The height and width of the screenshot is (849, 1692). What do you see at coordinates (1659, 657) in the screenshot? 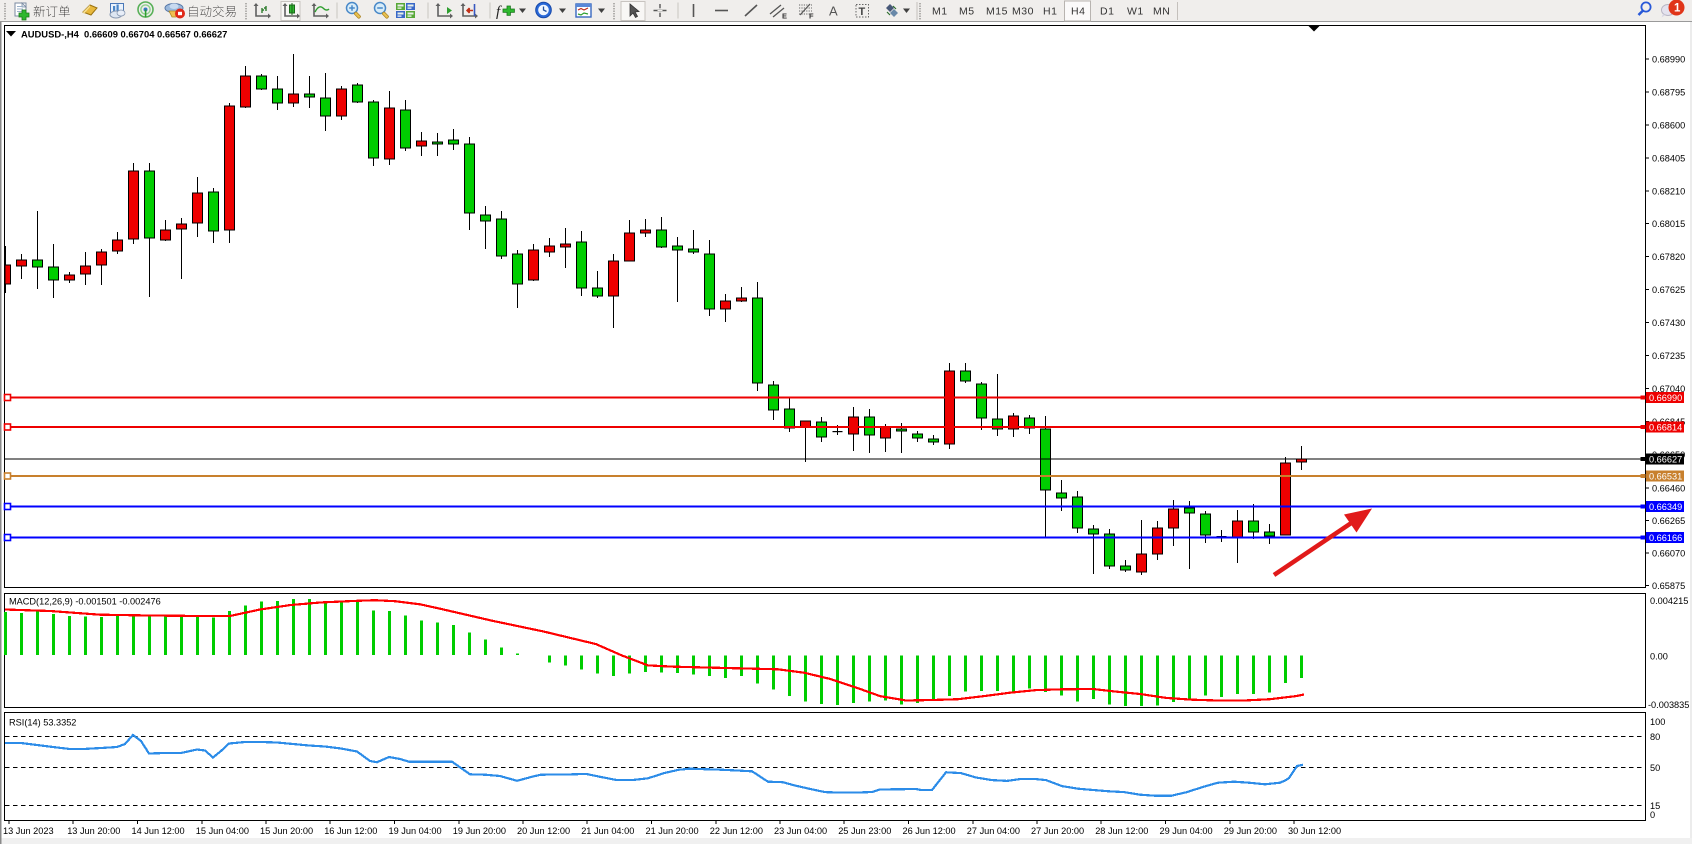
I see `svg-text: 0.00` at bounding box center [1659, 657].